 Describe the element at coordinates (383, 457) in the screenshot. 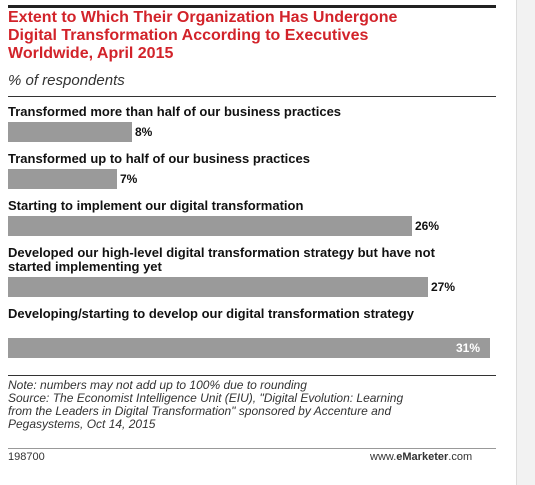

I see `brand-prefix: www.` at that location.